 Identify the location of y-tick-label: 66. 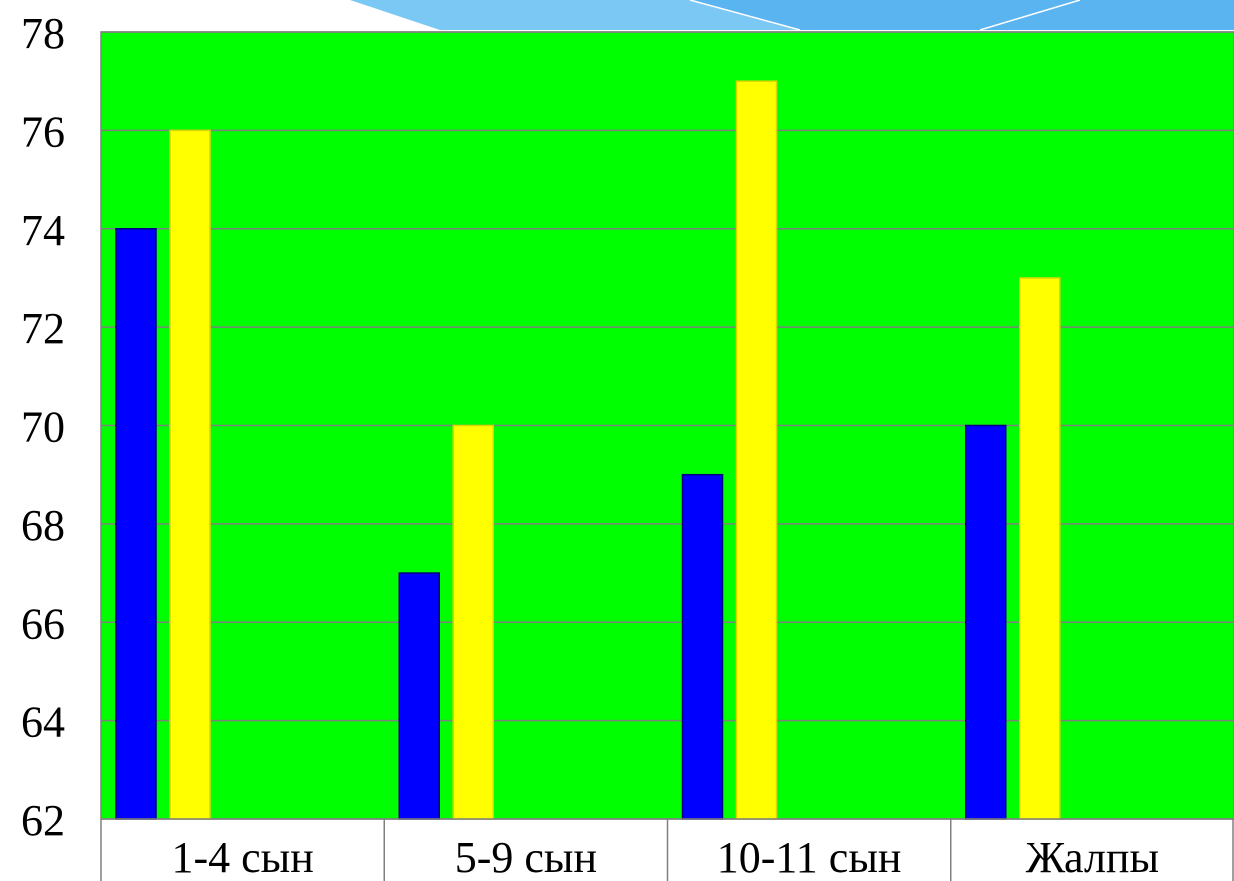
(43, 623).